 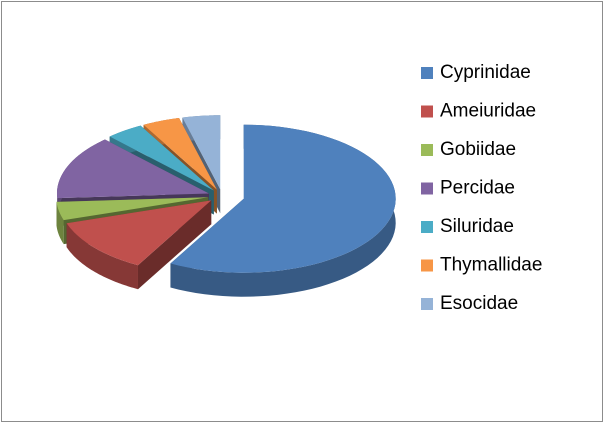 I want to click on legend-label: Gobiidae, so click(x=478, y=149).